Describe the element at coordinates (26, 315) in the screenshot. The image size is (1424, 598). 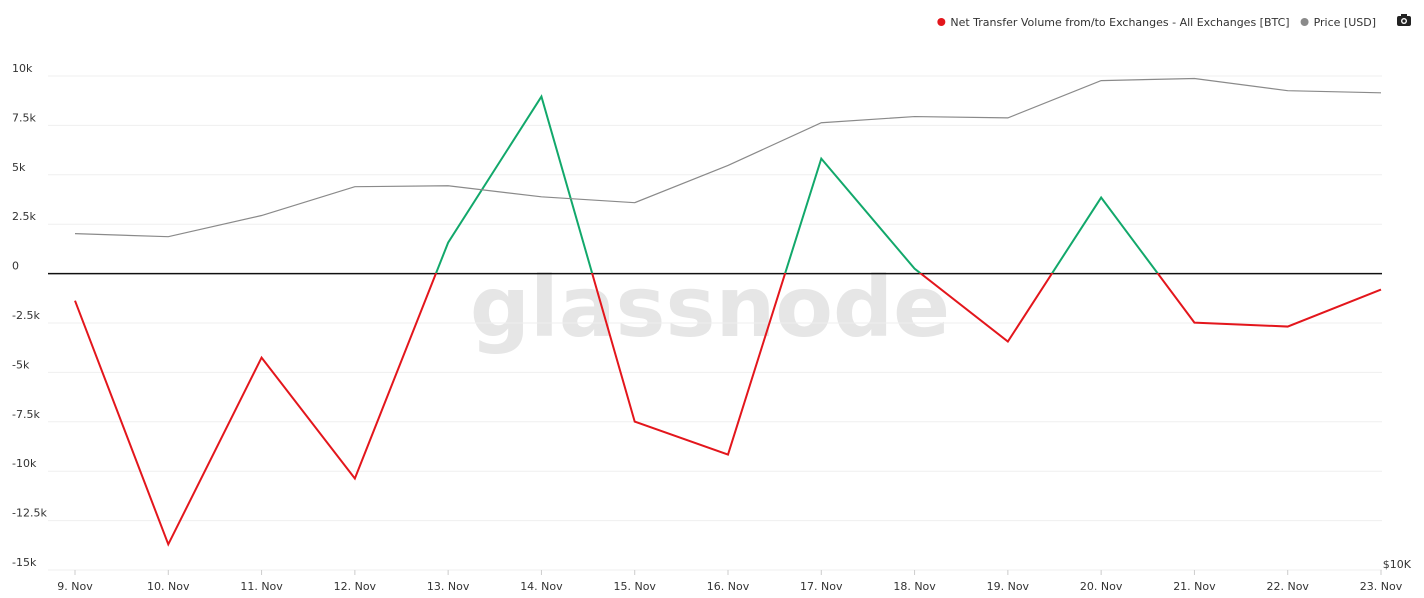
I see `y-tick-label: -2.5k` at that location.